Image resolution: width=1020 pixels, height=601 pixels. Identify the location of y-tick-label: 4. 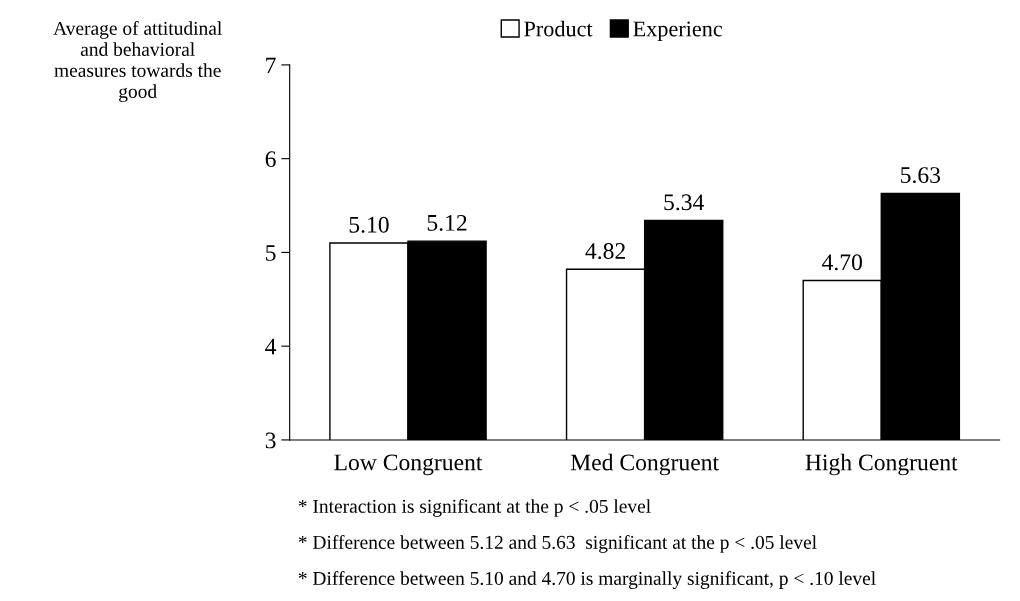
(271, 346).